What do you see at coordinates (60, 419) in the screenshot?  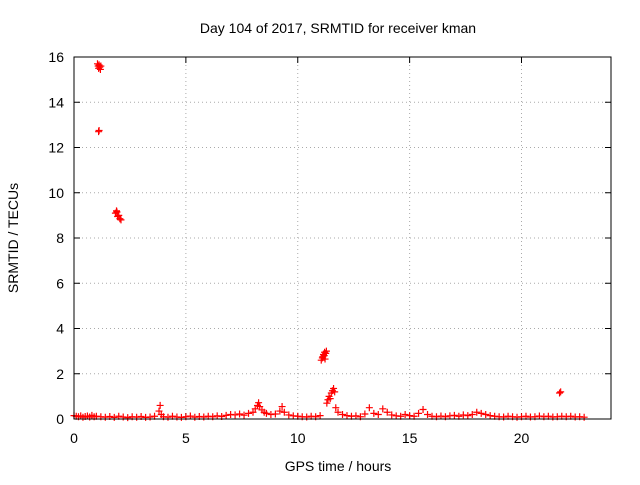 I see `y-tick-label: 0` at bounding box center [60, 419].